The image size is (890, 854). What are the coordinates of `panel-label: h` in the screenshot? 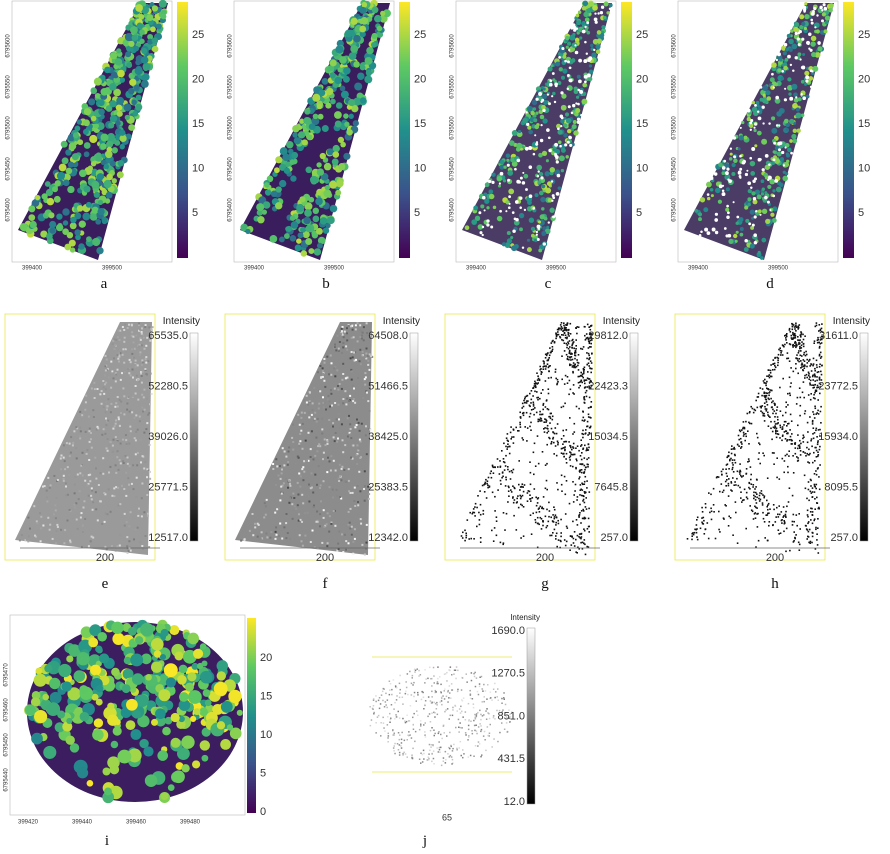 It's located at (775, 584).